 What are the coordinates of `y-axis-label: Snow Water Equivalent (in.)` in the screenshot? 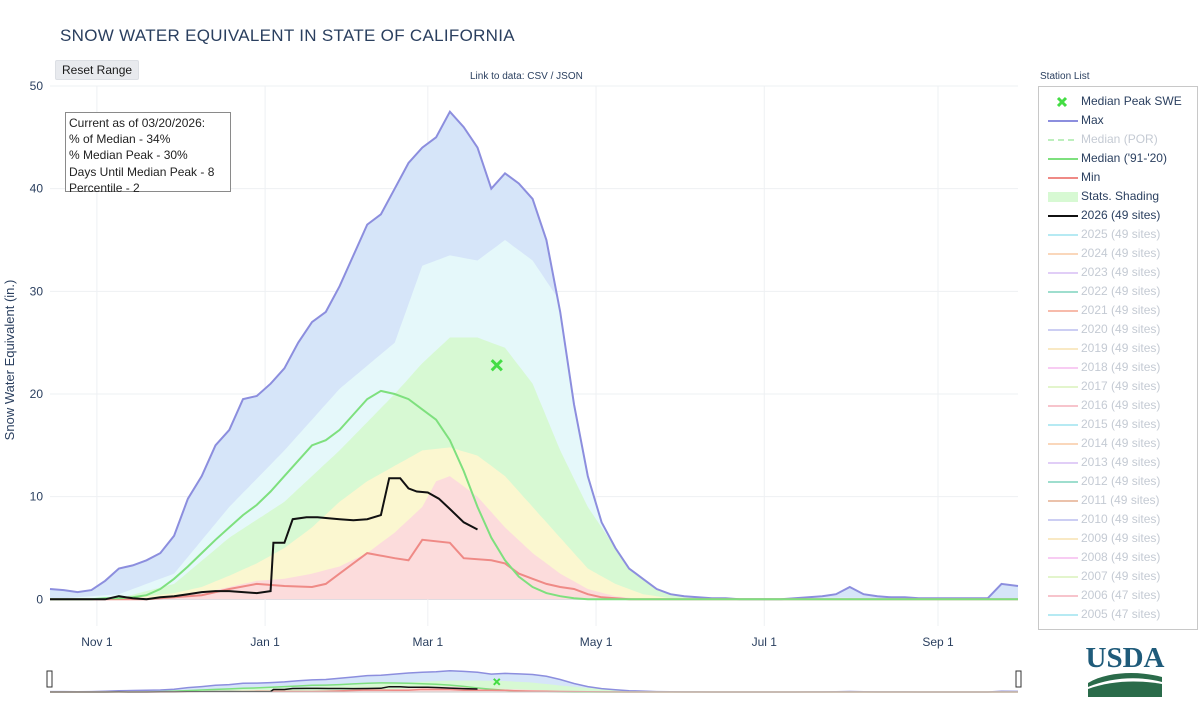 It's located at (9, 360).